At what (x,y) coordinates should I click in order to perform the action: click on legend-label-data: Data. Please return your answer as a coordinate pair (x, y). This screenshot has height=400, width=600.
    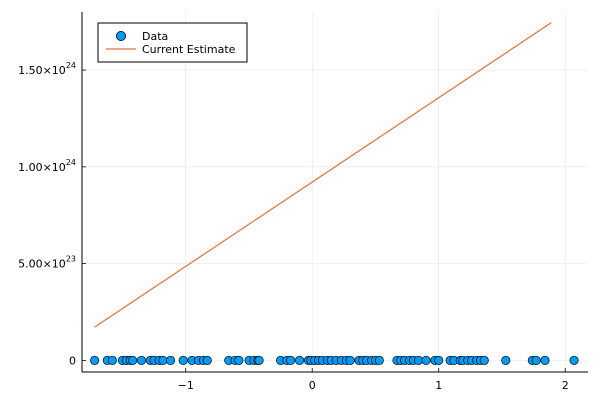
    Looking at the image, I should click on (155, 36).